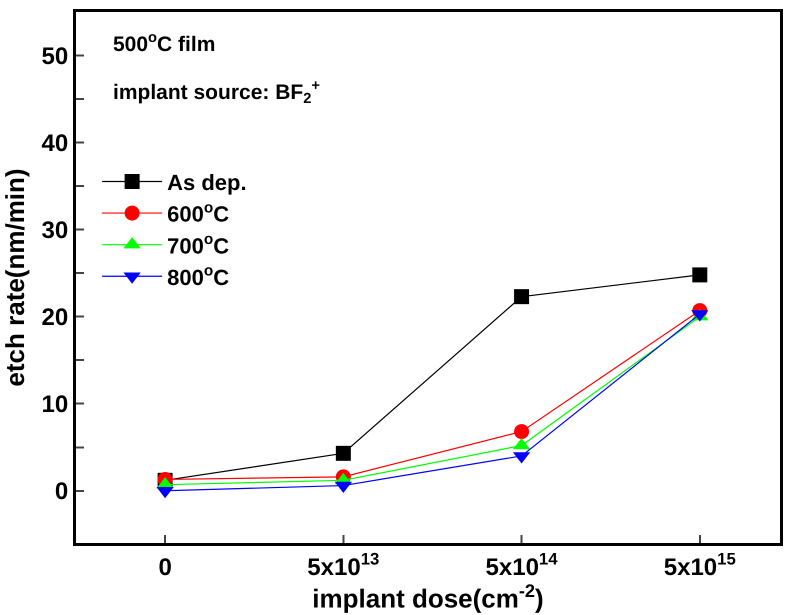 This screenshot has height=615, width=791. Describe the element at coordinates (165, 567) in the screenshot. I see `x-tick-label: 0` at that location.